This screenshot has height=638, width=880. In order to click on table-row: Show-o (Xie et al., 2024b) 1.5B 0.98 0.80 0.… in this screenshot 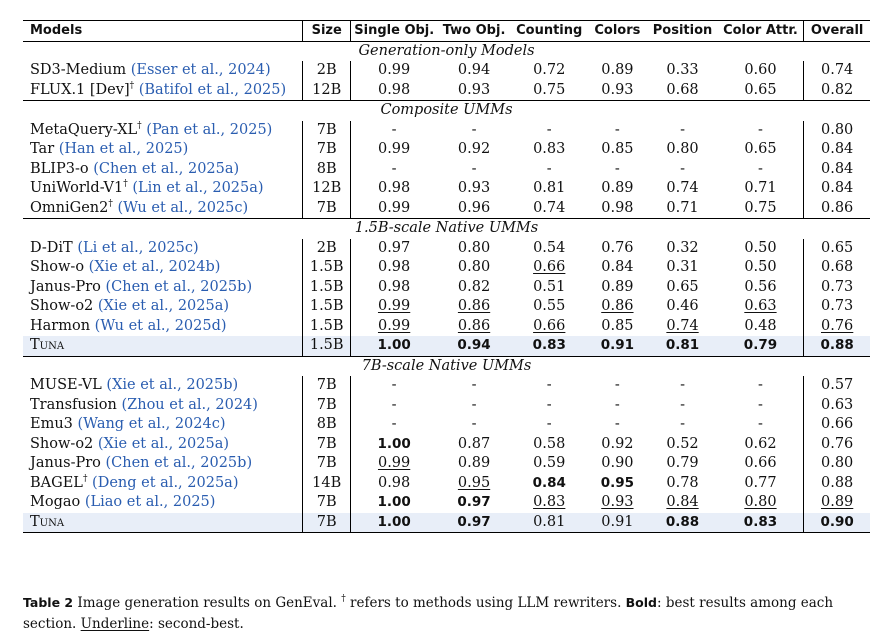, I will do `click(446, 268)`.